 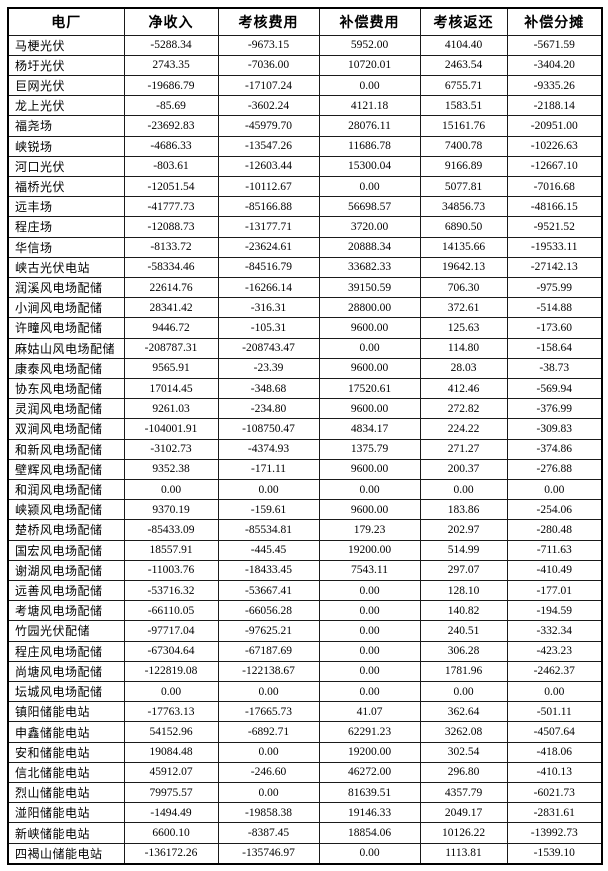 What do you see at coordinates (369, 813) in the screenshot?
I see `value-cell: 19146.33` at bounding box center [369, 813].